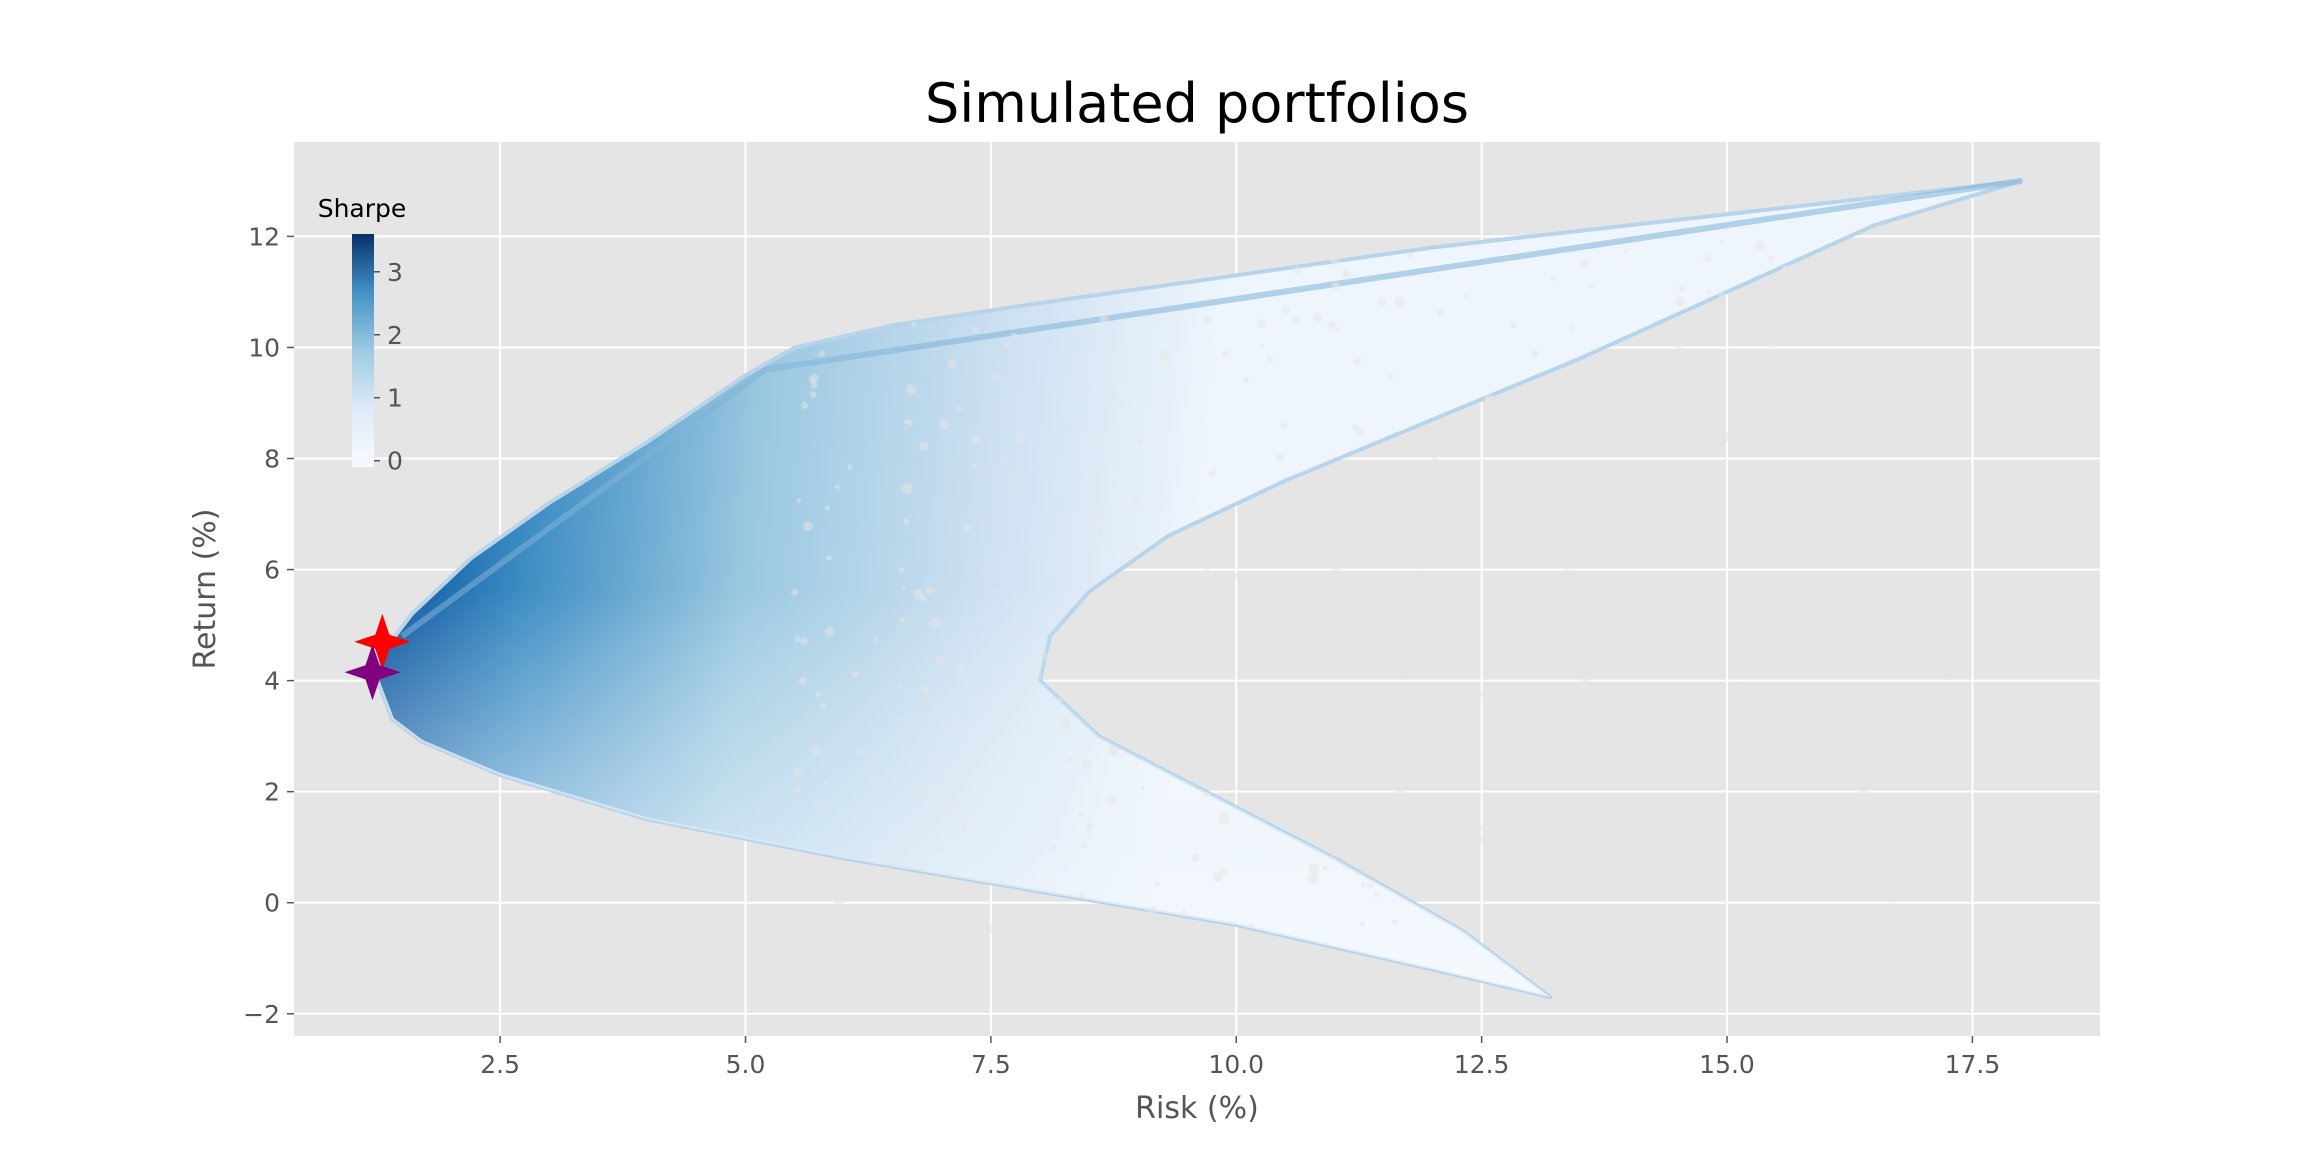  Describe the element at coordinates (1236, 1064) in the screenshot. I see `x-tick-label: 10.0` at that location.